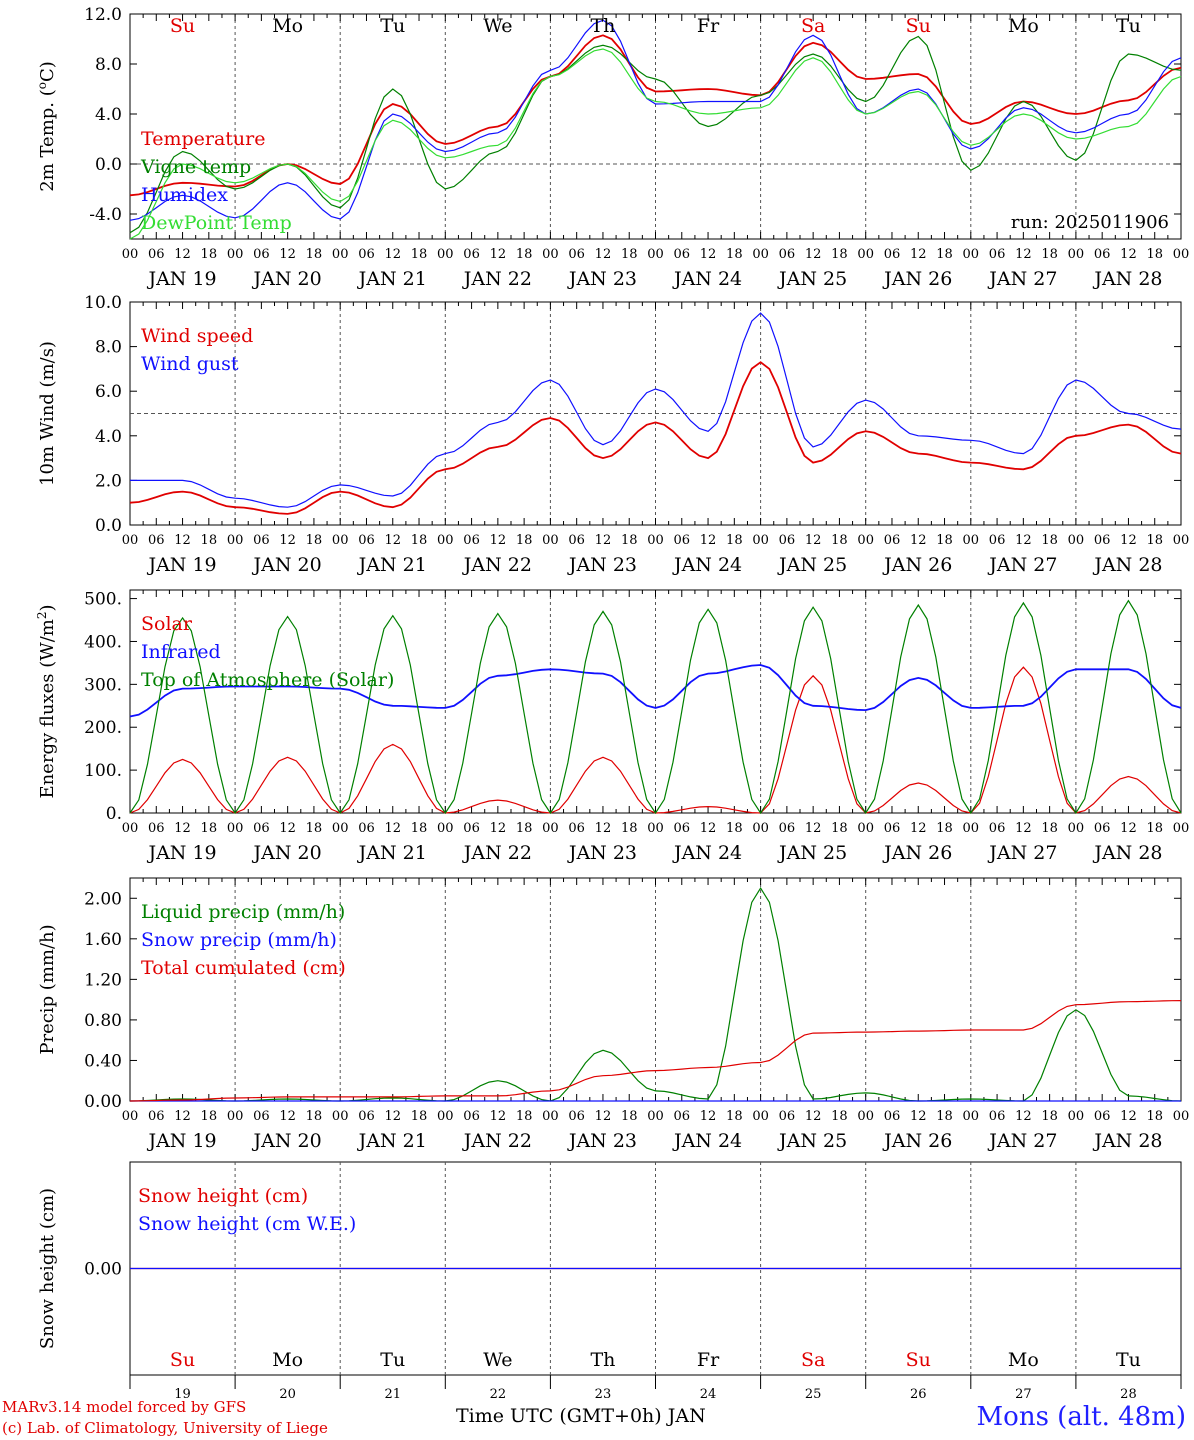 Image resolution: width=1194 pixels, height=1440 pixels. What do you see at coordinates (103, 642) in the screenshot?
I see `y-tick-label: 400.` at bounding box center [103, 642].